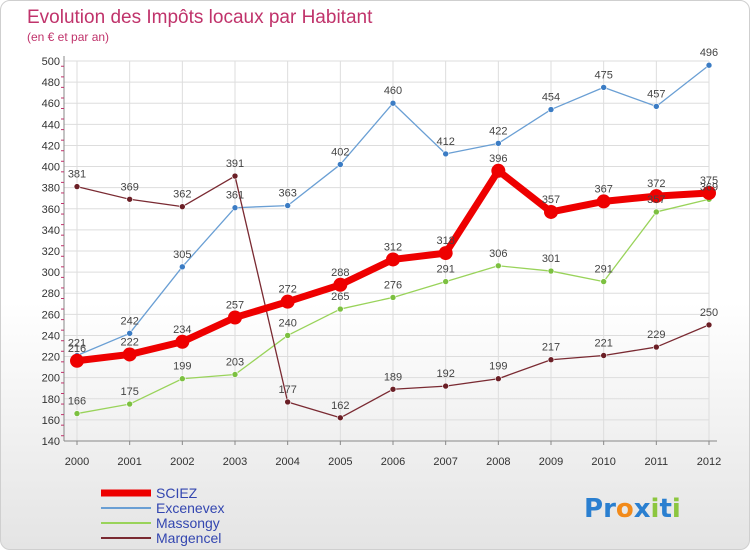 The width and height of the screenshot is (750, 550). I want to click on chart-subtitle: (en € et par an), so click(68, 37).